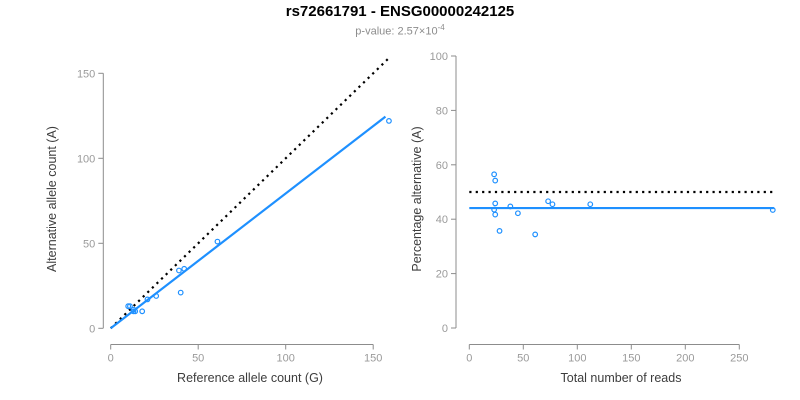 Image resolution: width=800 pixels, height=400 pixels. I want to click on y-tick-label: 20, so click(442, 275).